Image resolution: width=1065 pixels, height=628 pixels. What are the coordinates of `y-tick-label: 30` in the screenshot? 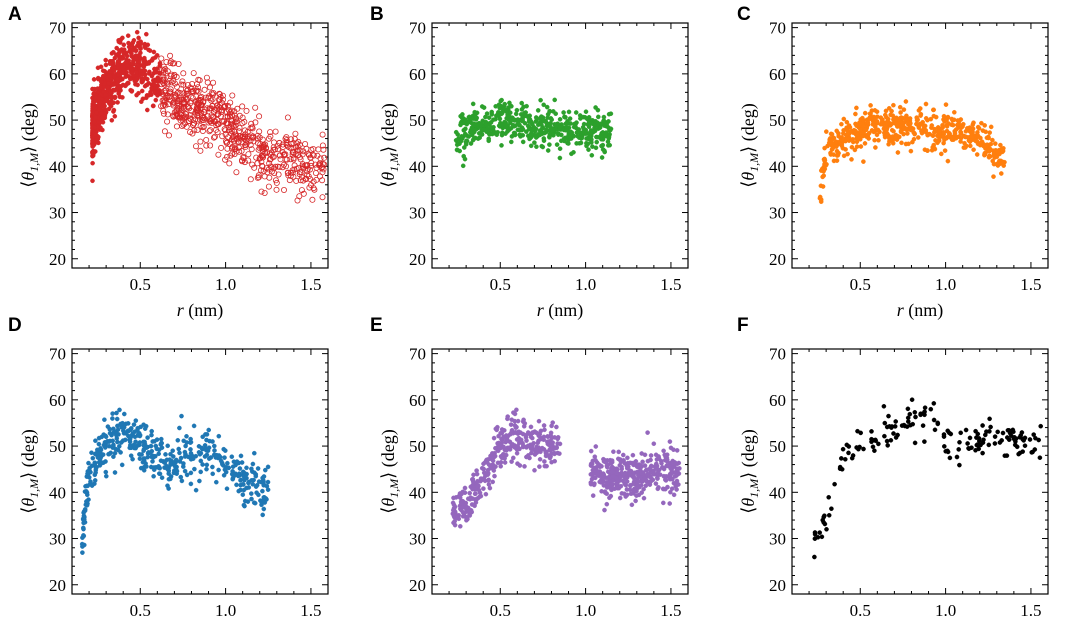 It's located at (57, 539).